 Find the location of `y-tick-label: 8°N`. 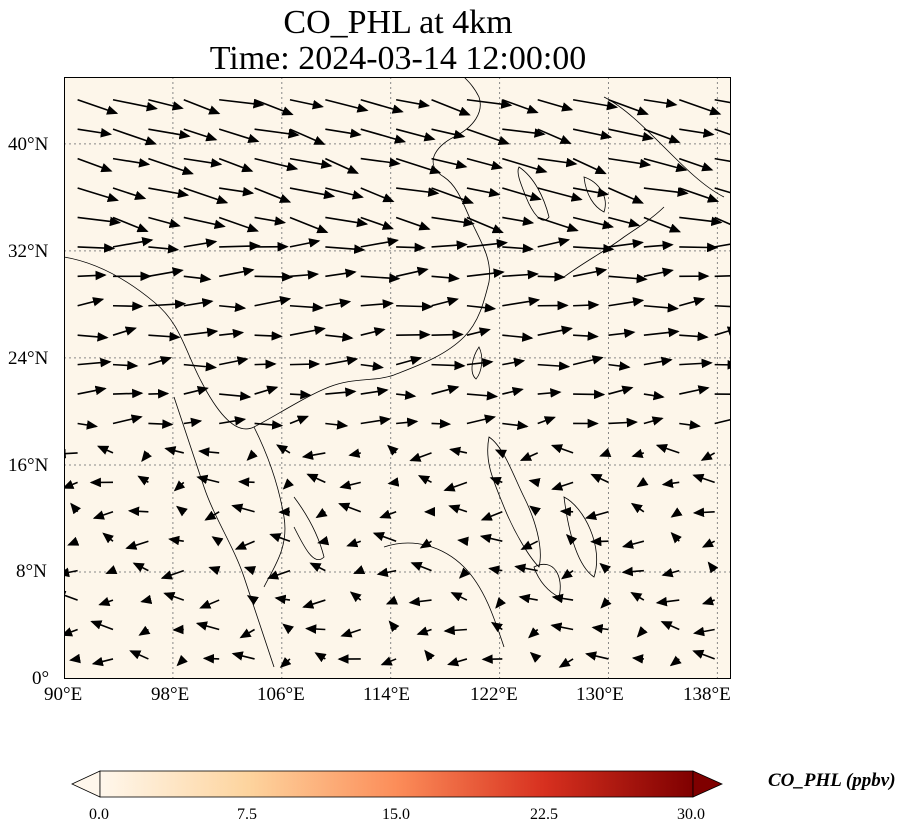

y-tick-label: 8°N is located at coordinates (31, 571).